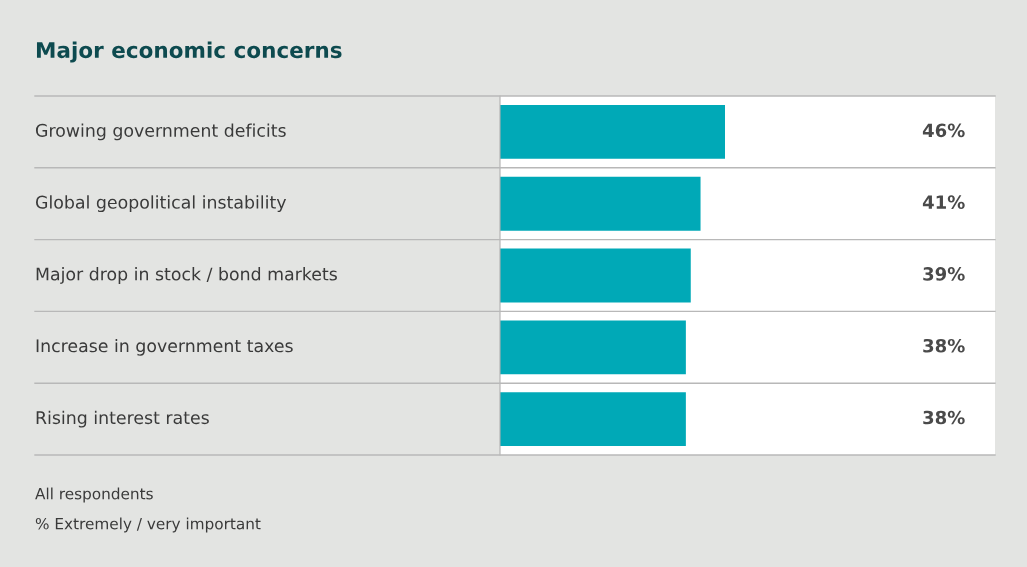  What do you see at coordinates (186, 275) in the screenshot?
I see `y-tick-label: Major drop in stock / bond markets` at bounding box center [186, 275].